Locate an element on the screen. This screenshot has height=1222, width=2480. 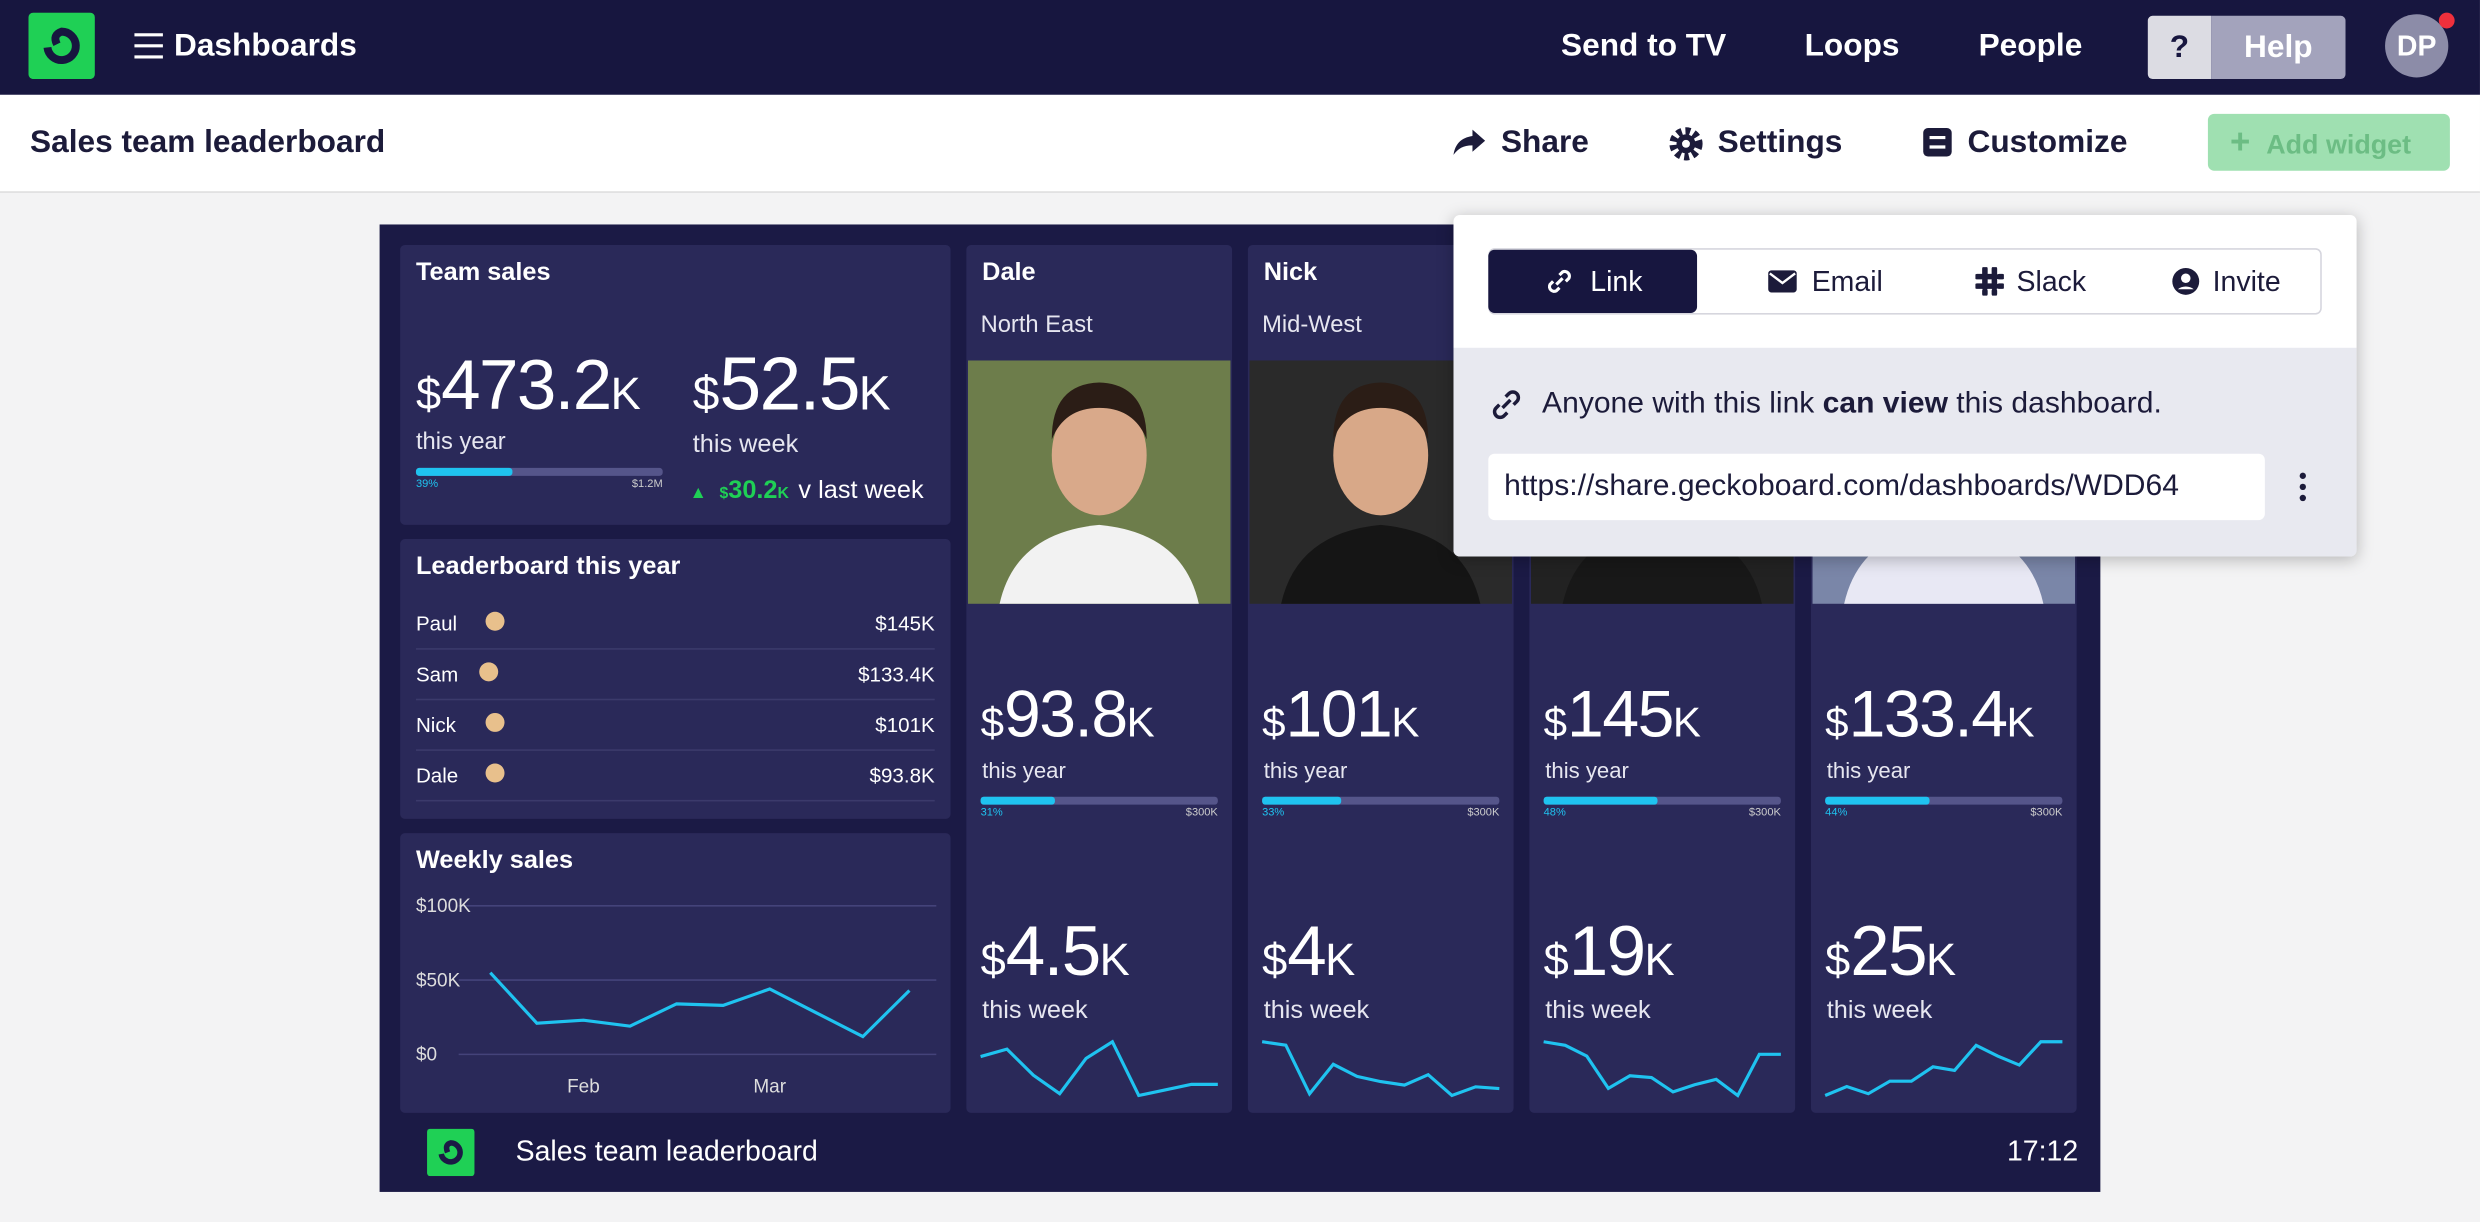
big-number: $52.5K is located at coordinates (792, 385).